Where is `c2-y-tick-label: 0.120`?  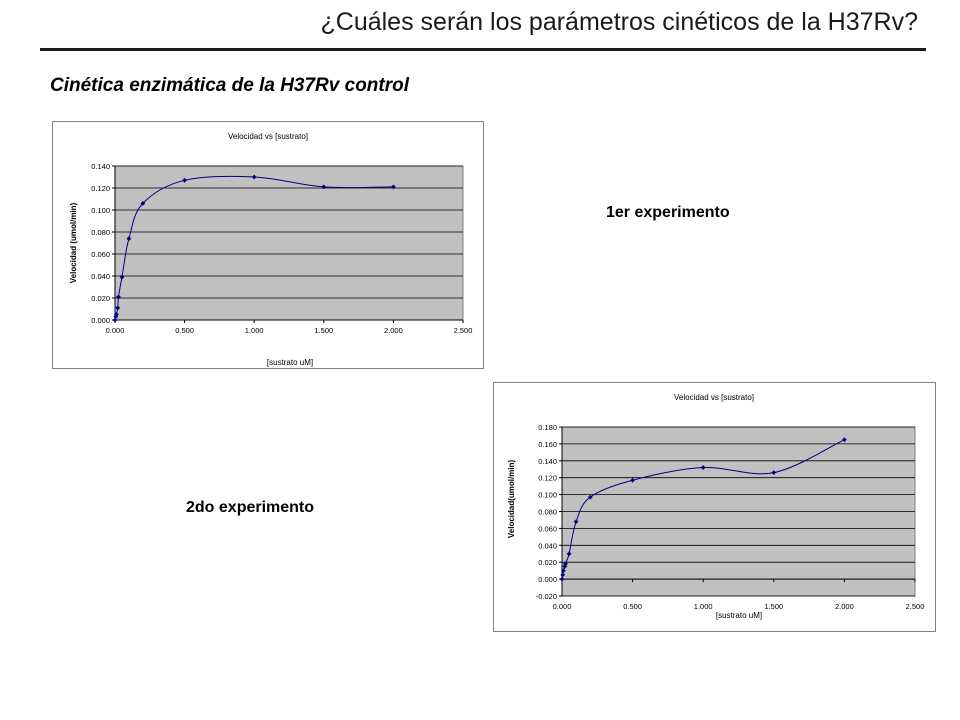
c2-y-tick-label: 0.120 is located at coordinates (547, 478).